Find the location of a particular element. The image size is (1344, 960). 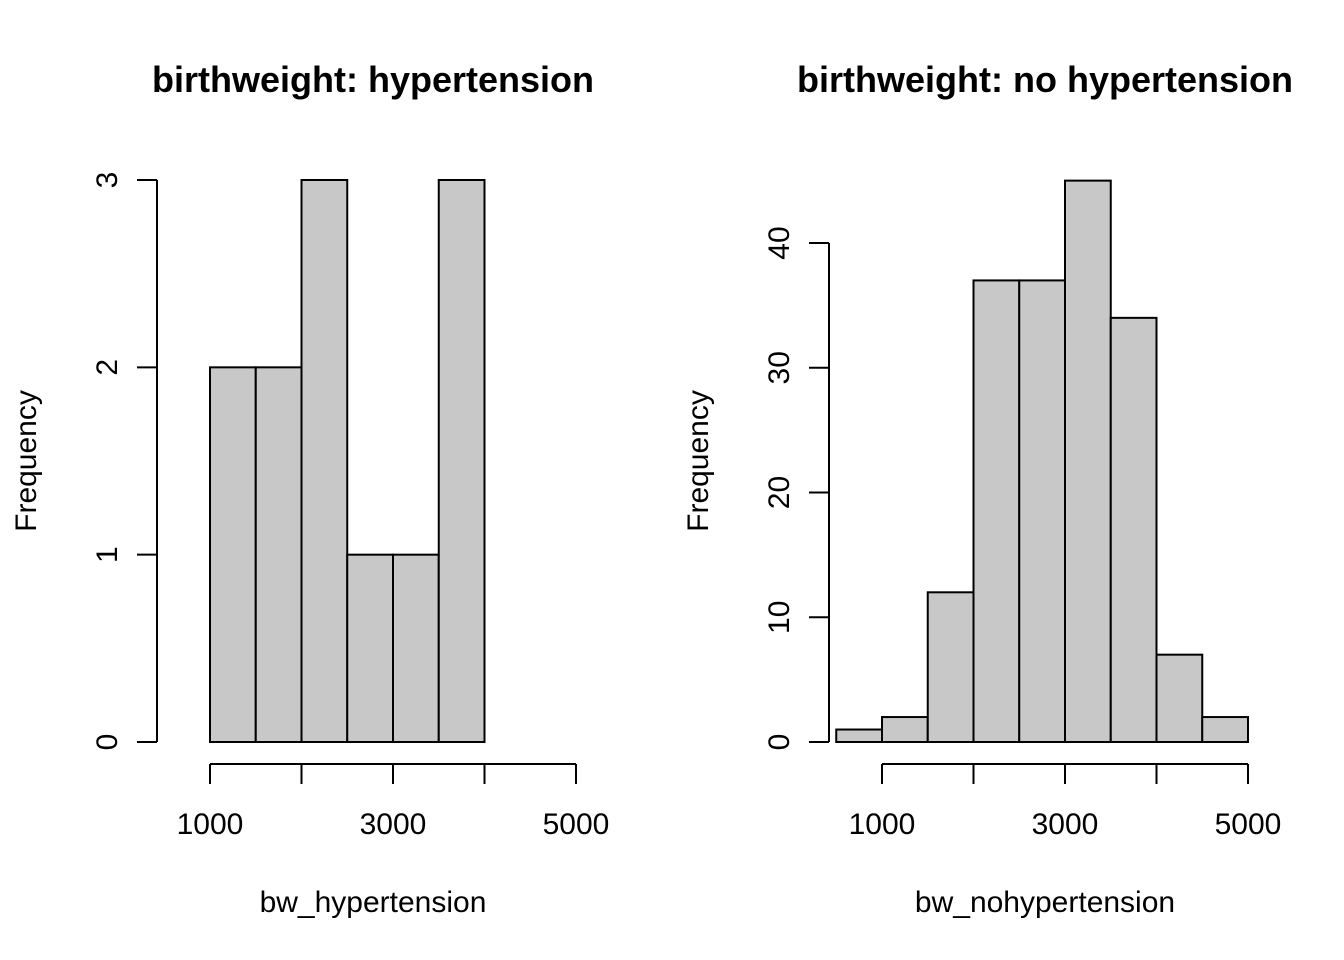

y-tick-label: 3 is located at coordinates (107, 180).